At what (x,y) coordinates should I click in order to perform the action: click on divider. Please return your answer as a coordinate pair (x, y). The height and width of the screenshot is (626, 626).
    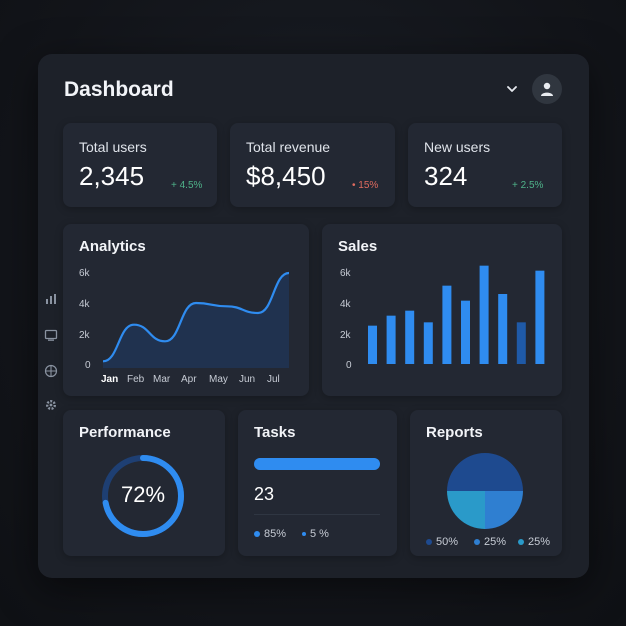
    Looking at the image, I should click on (317, 514).